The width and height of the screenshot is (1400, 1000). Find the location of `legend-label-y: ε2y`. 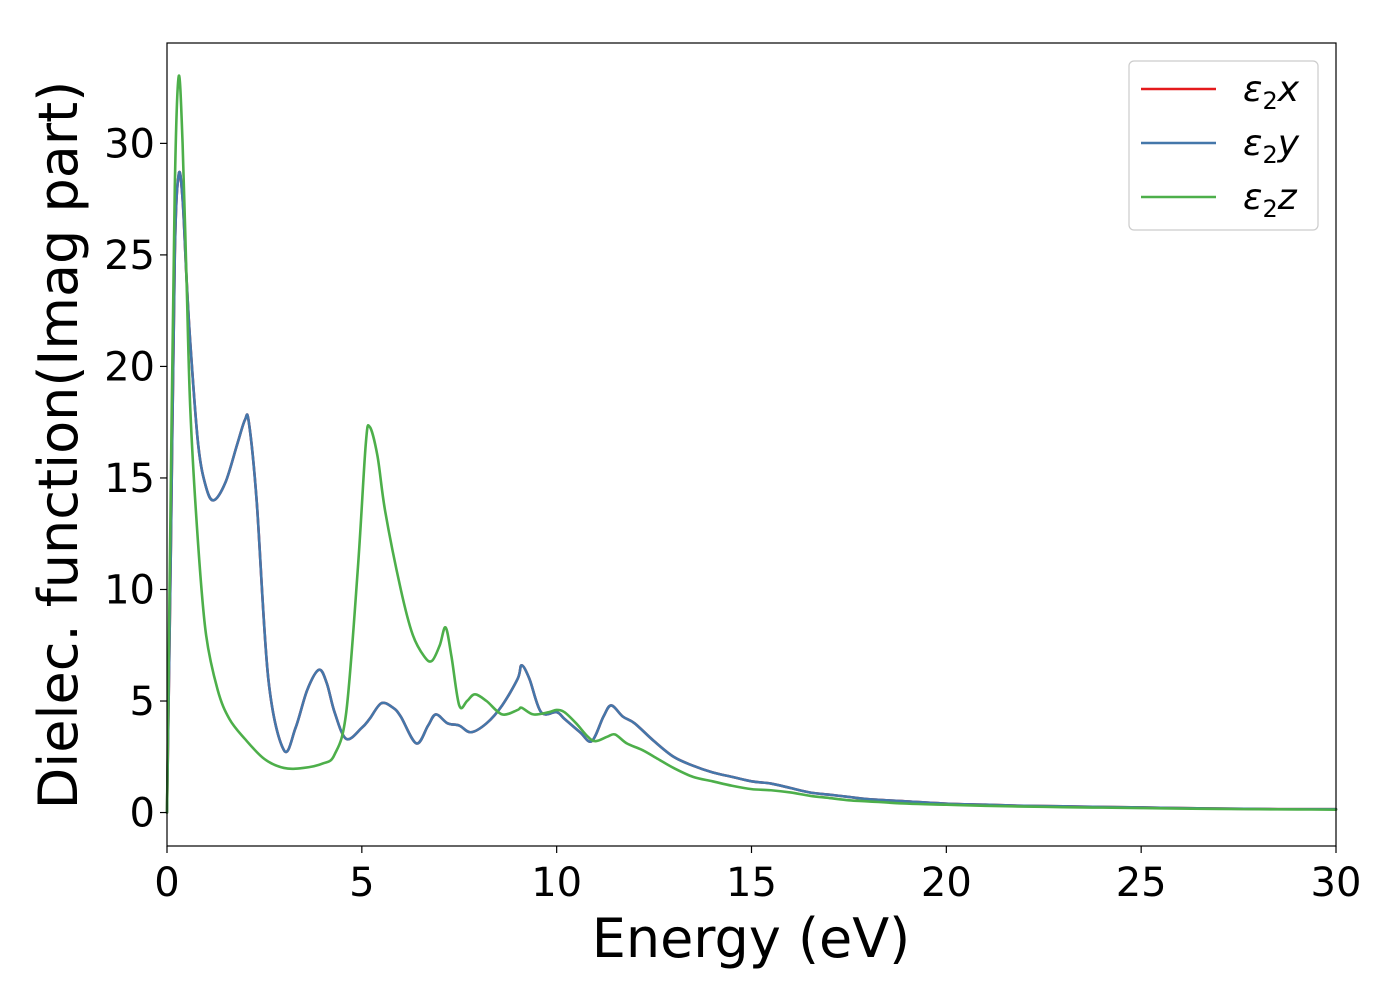

legend-label-y: ε2y is located at coordinates (1271, 146).